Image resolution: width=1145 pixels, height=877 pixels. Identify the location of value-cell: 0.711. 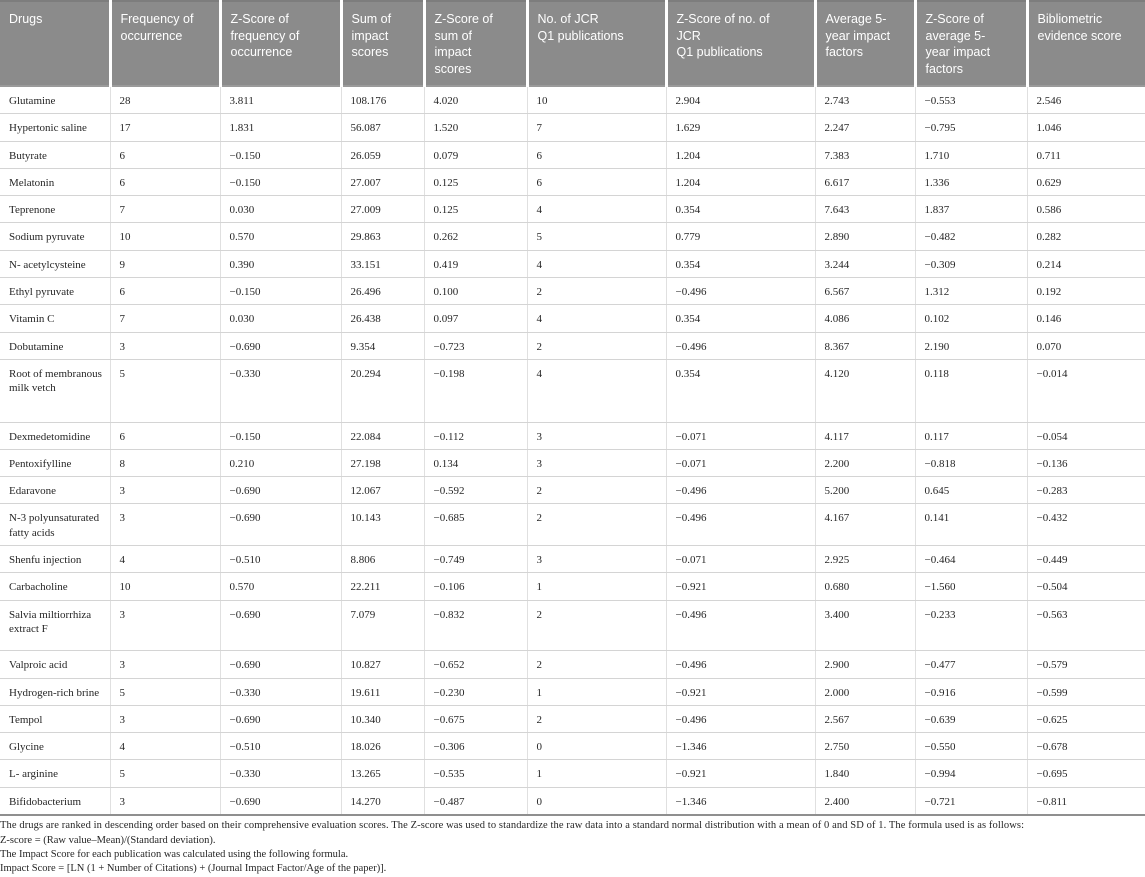
(1086, 155).